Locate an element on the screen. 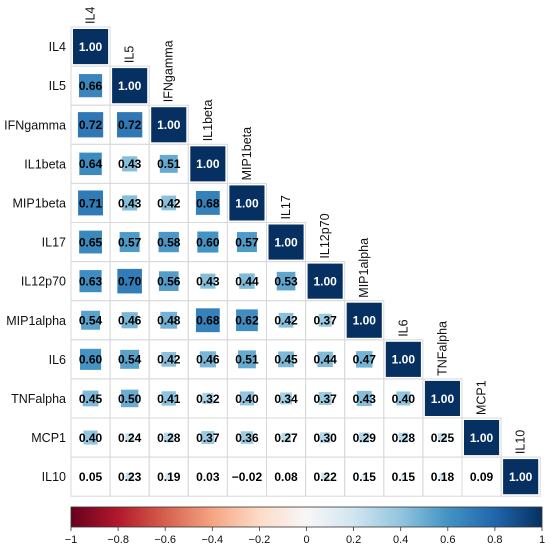 Image resolution: width=550 pixels, height=549 pixels. cell-value-IL10-MCP1: 0.09 is located at coordinates (482, 477).